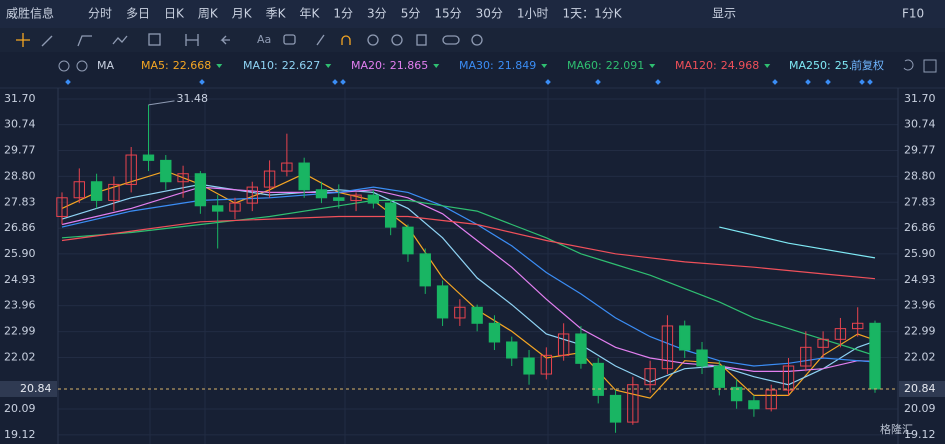 Image resolution: width=945 pixels, height=444 pixels. What do you see at coordinates (47, 41) in the screenshot?
I see `line-tool` at bounding box center [47, 41].